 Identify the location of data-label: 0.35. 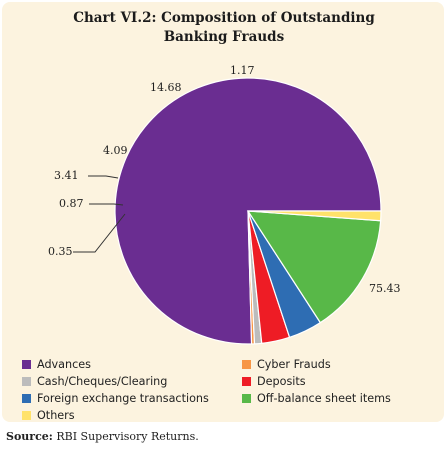
(60, 251).